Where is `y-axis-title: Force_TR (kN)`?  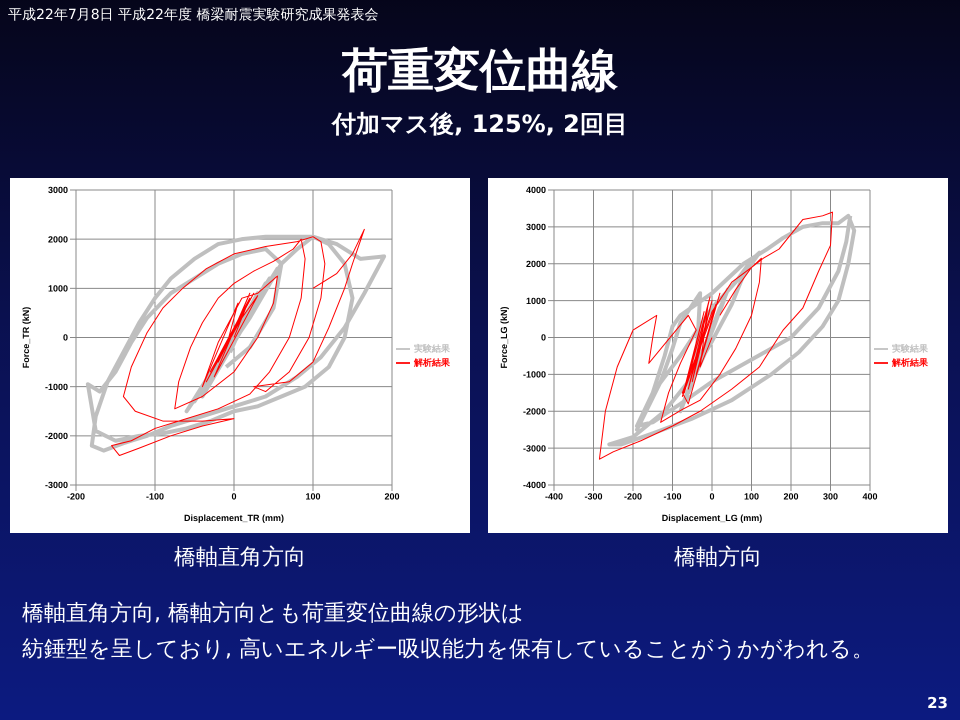
y-axis-title: Force_TR (kN) is located at coordinates (26, 337).